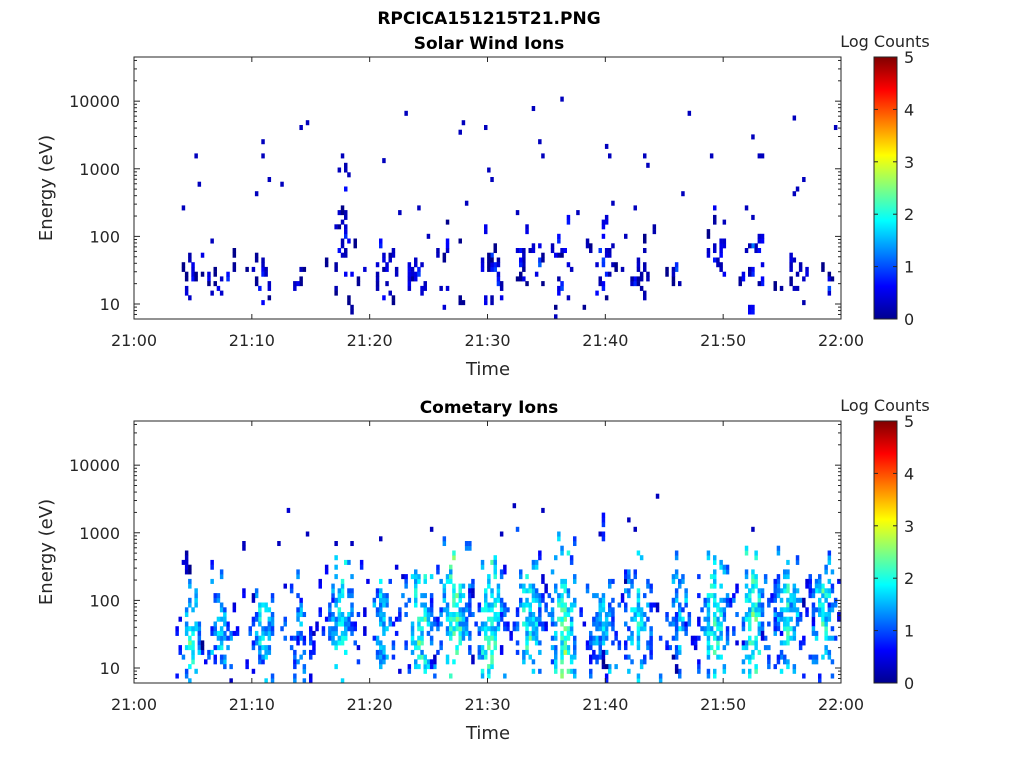  What do you see at coordinates (909, 526) in the screenshot?
I see `colorbar-tick-label: 3` at bounding box center [909, 526].